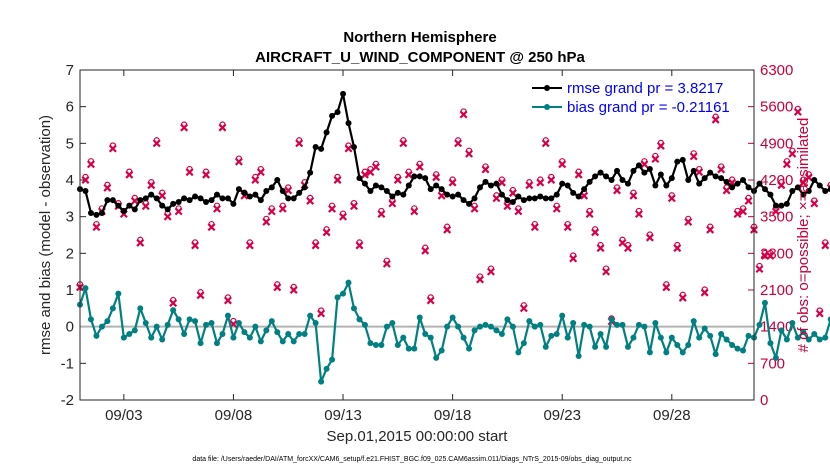 Image resolution: width=830 pixels, height=470 pixels. Describe the element at coordinates (70, 70) in the screenshot. I see `left-tick-label: 7` at that location.